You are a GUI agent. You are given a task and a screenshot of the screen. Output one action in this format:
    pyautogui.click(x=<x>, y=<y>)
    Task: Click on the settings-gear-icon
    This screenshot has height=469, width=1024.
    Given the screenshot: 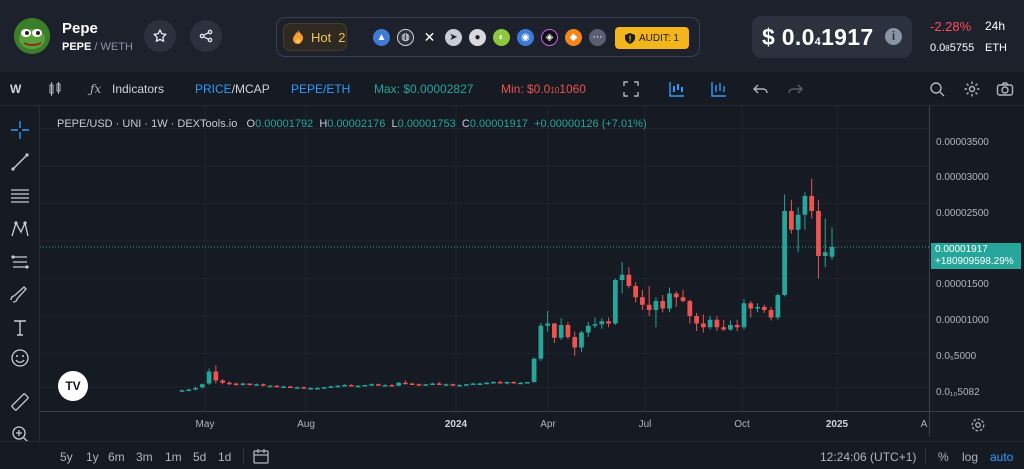 What is the action you would take?
    pyautogui.click(x=972, y=89)
    